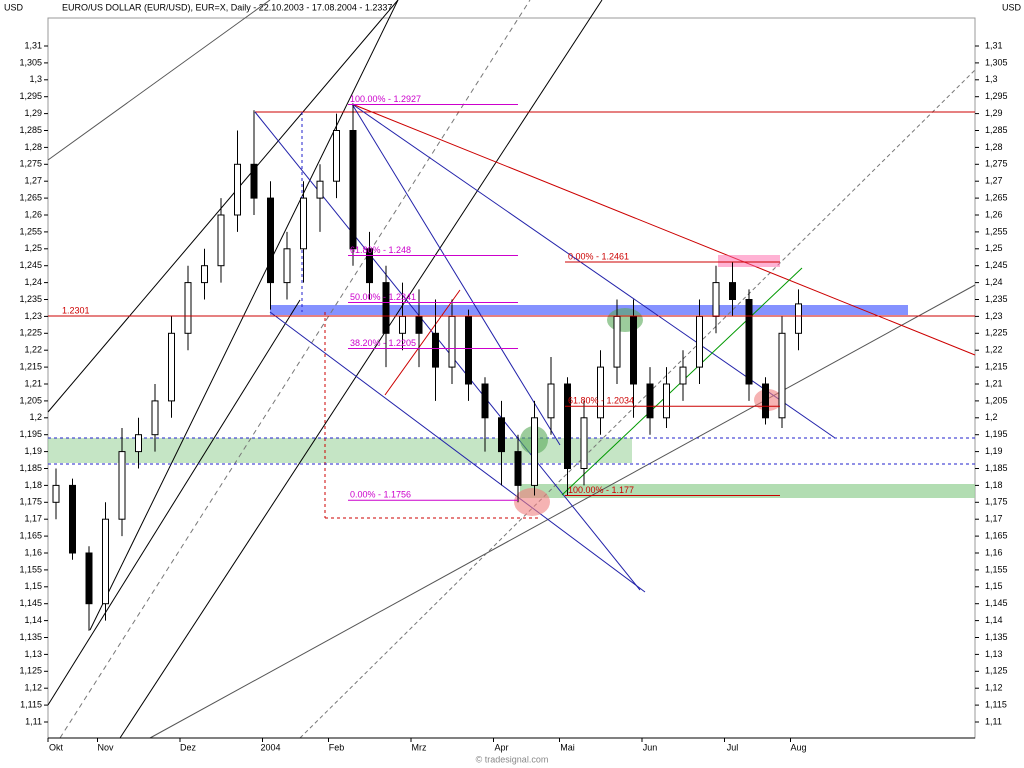 The image size is (1024, 768). What do you see at coordinates (996, 704) in the screenshot?
I see `y-tick-label: 1,115` at bounding box center [996, 704].